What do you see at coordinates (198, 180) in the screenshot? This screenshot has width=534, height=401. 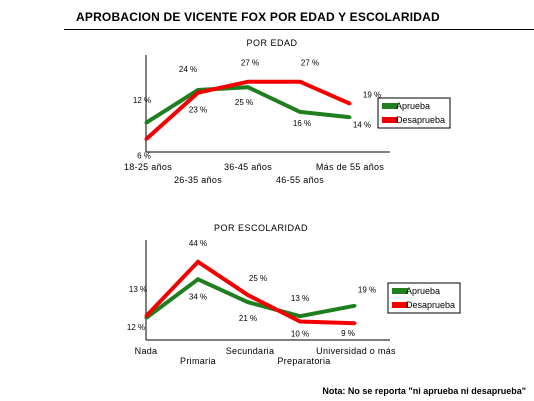 I see `x-tick-label: 26-35 años` at bounding box center [198, 180].